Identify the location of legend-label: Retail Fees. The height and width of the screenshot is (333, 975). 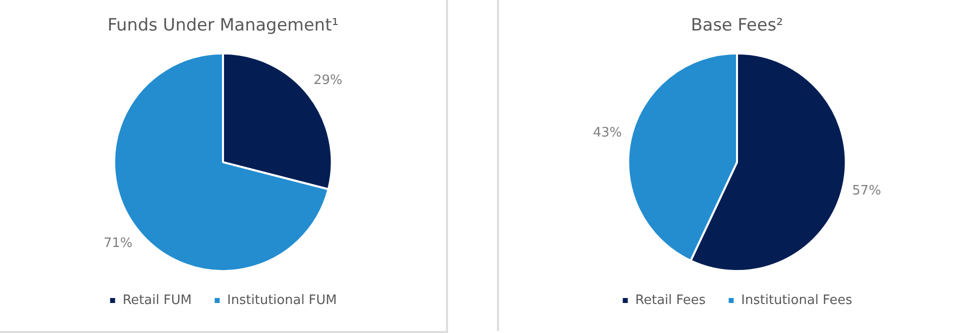
(670, 300).